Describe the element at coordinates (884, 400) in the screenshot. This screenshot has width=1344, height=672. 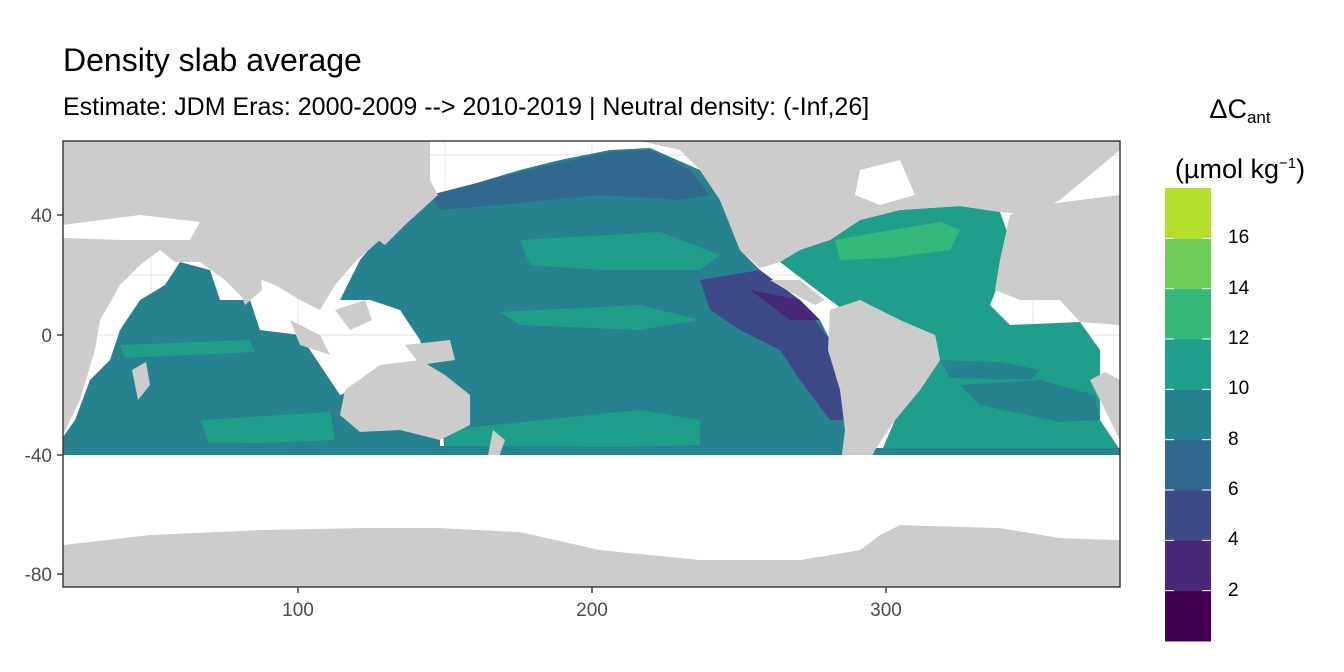
I see `land-south-america` at that location.